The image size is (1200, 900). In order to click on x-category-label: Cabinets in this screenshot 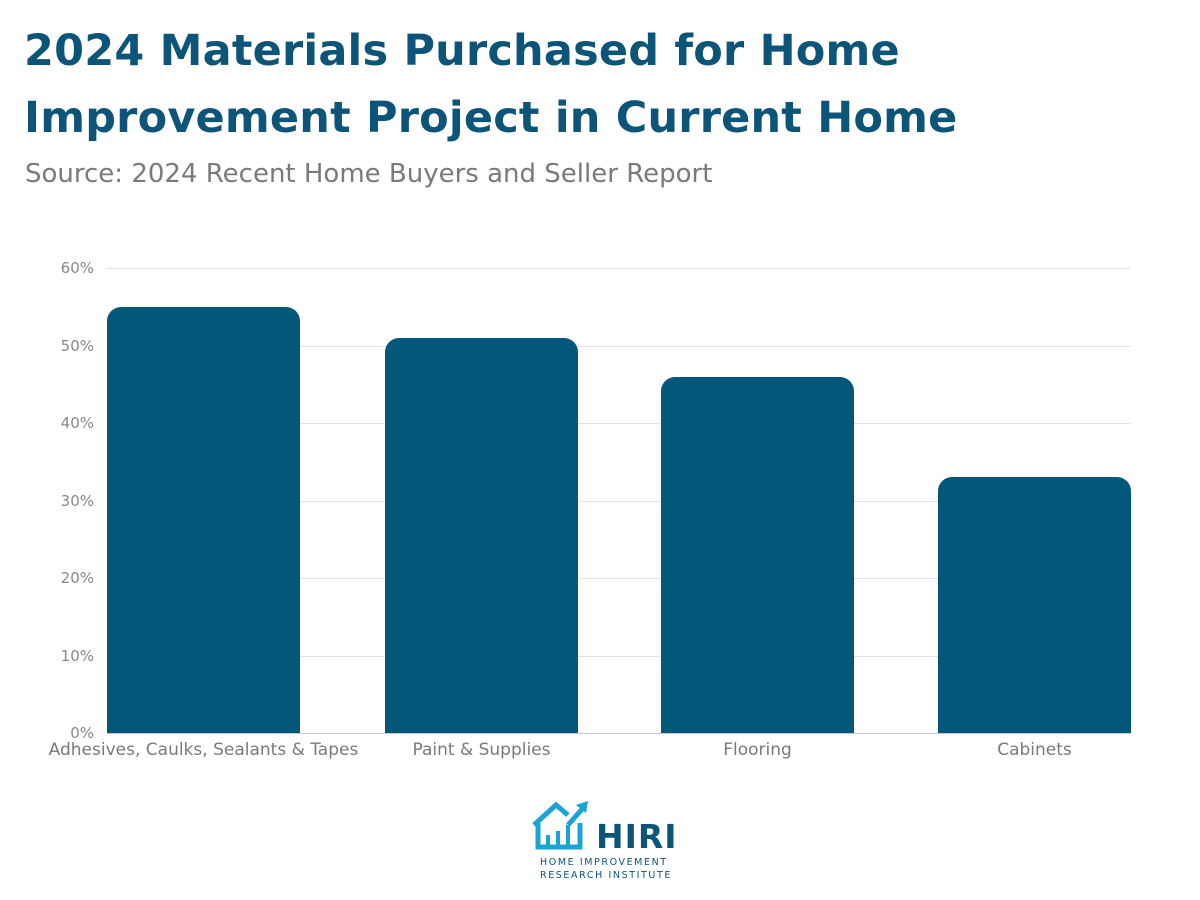, I will do `click(1034, 750)`.